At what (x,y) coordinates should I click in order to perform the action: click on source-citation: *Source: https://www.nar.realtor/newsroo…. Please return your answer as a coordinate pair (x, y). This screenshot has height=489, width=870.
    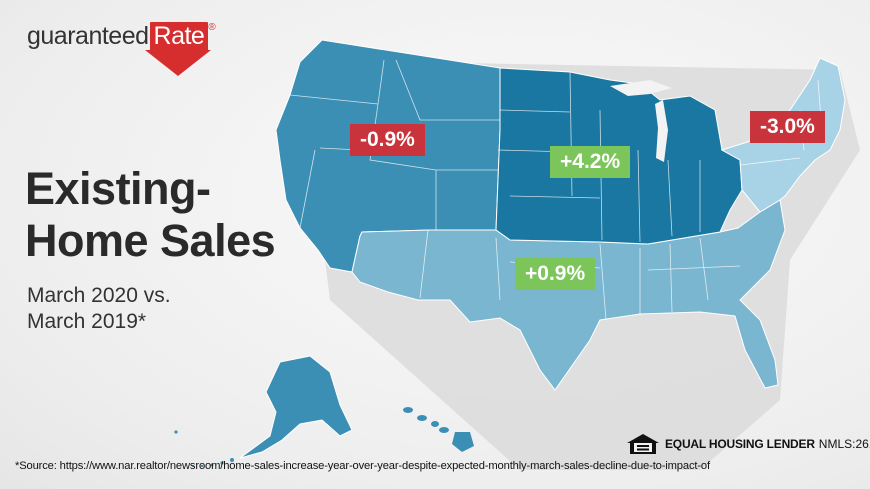
    Looking at the image, I should click on (362, 466).